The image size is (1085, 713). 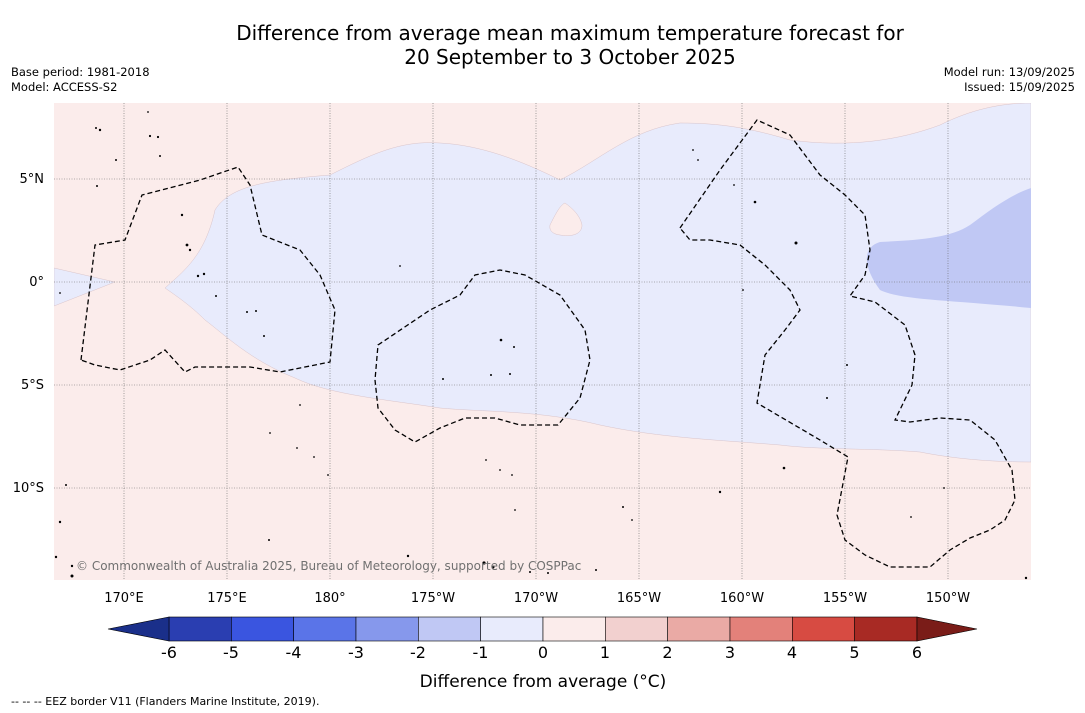 What do you see at coordinates (667, 652) in the screenshot?
I see `colorbar-tick: 2` at bounding box center [667, 652].